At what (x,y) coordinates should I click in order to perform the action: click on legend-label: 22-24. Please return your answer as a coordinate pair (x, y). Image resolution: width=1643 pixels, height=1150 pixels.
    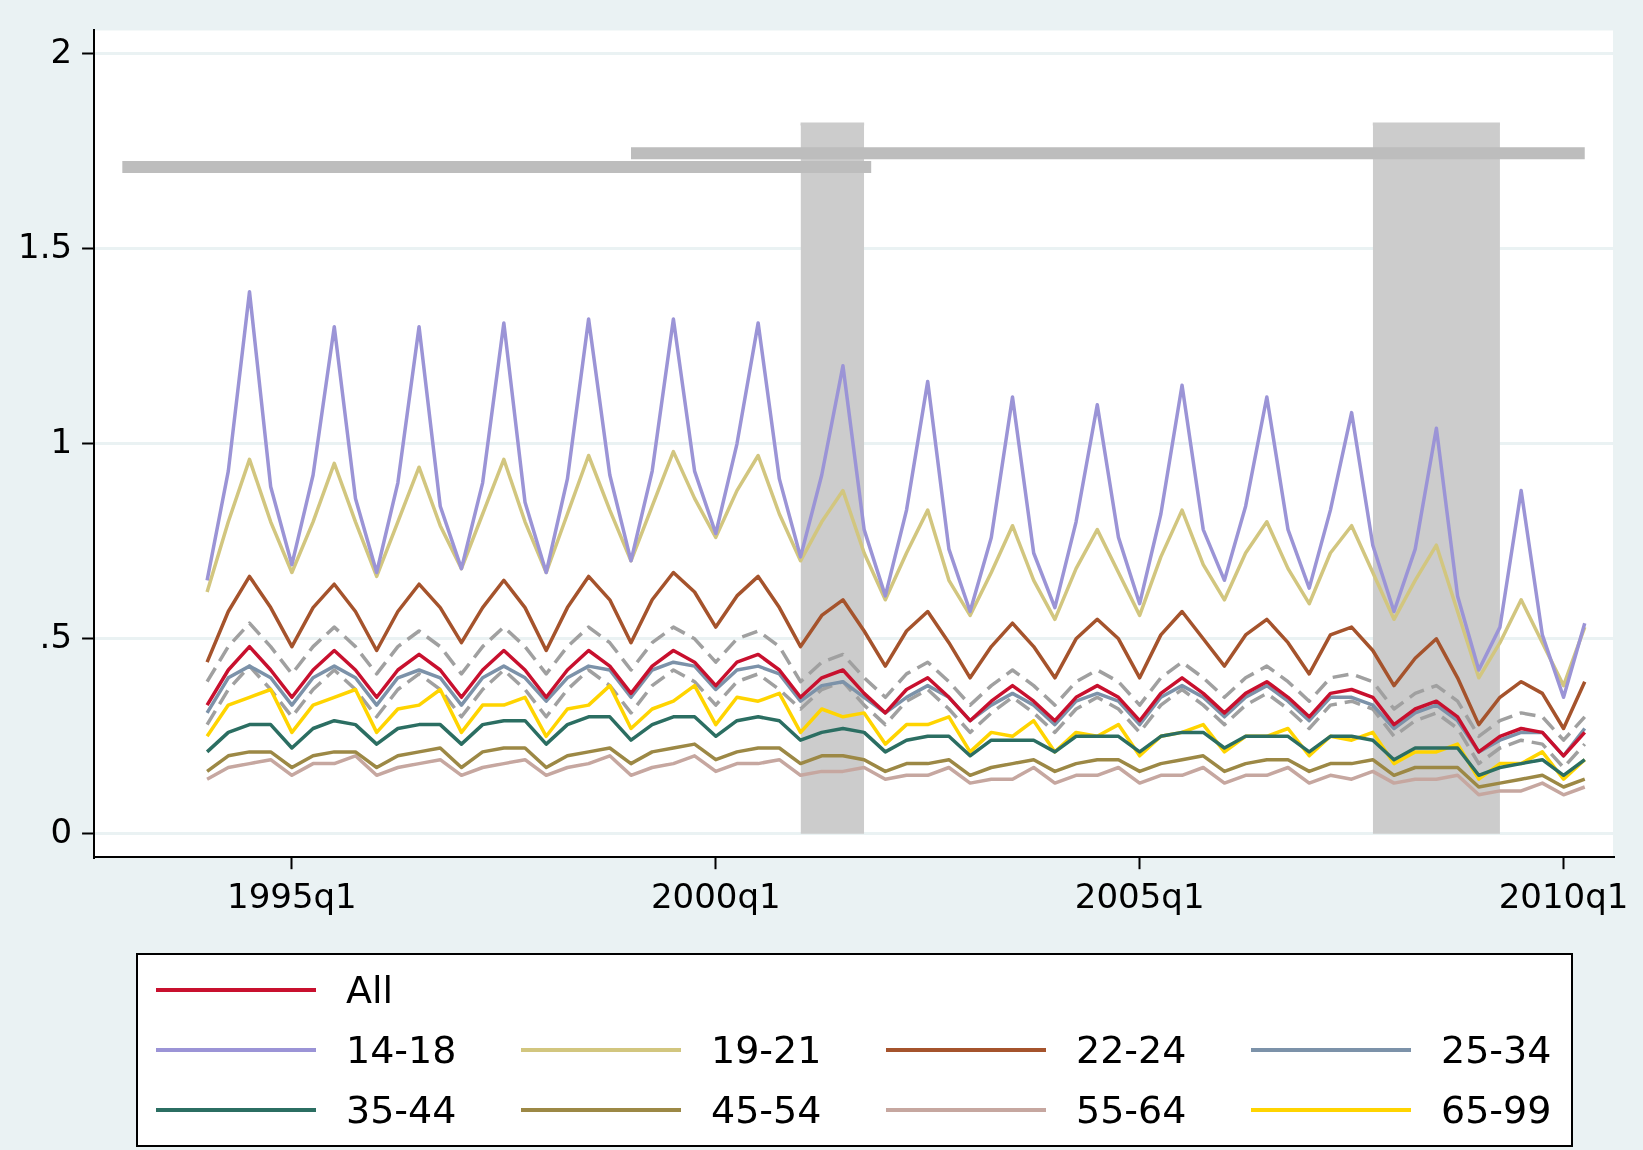
    Looking at the image, I should click on (1131, 1050).